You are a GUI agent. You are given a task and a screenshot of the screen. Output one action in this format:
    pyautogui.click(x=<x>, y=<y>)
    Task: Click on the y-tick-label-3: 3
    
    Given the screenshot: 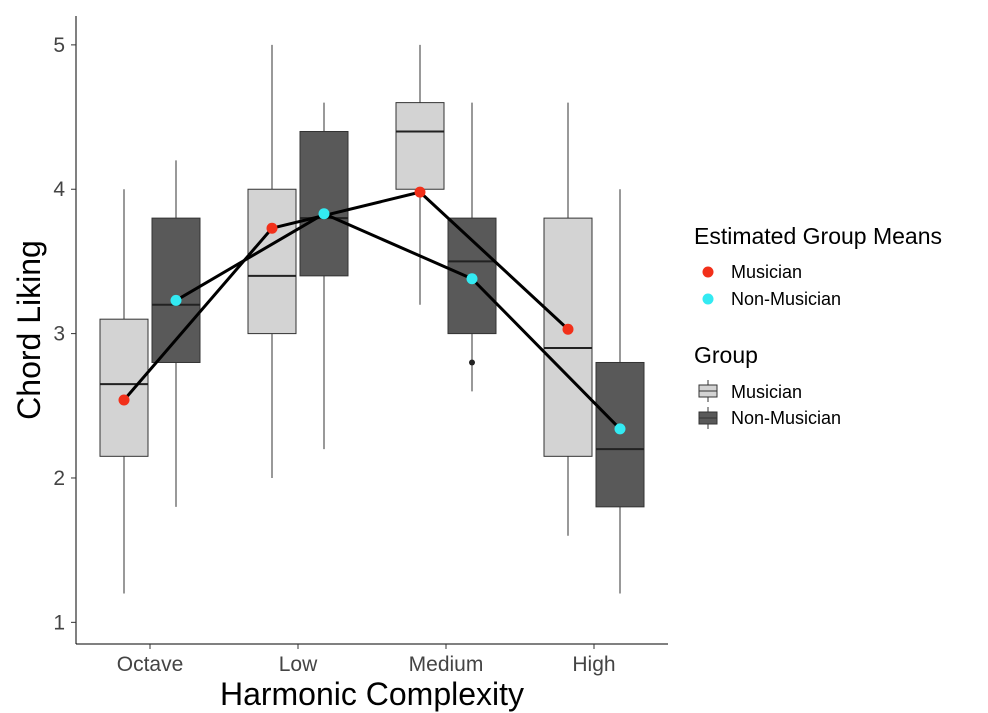 What is the action you would take?
    pyautogui.click(x=59, y=334)
    